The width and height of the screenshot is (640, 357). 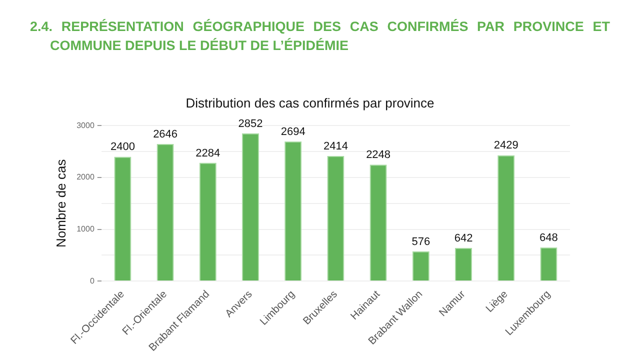 I want to click on y-axis-title: Nombre de cas, so click(x=60, y=203).